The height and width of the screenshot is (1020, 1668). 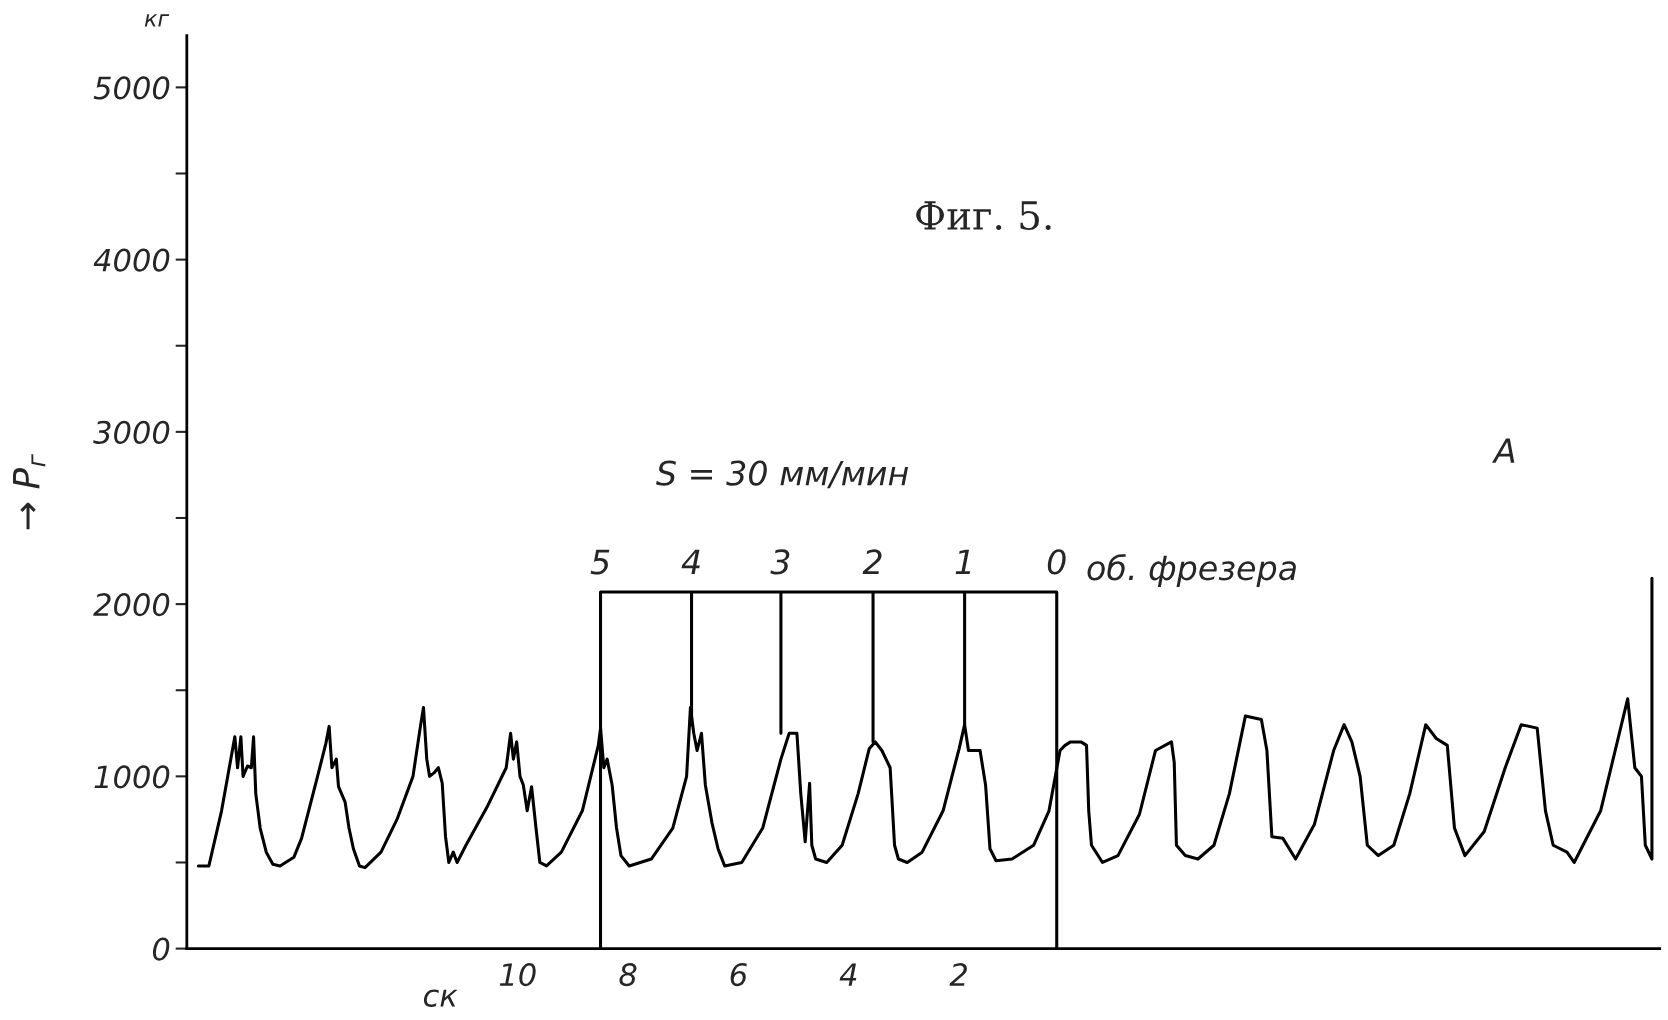 What do you see at coordinates (690, 562) in the screenshot?
I see `annotation: 4` at bounding box center [690, 562].